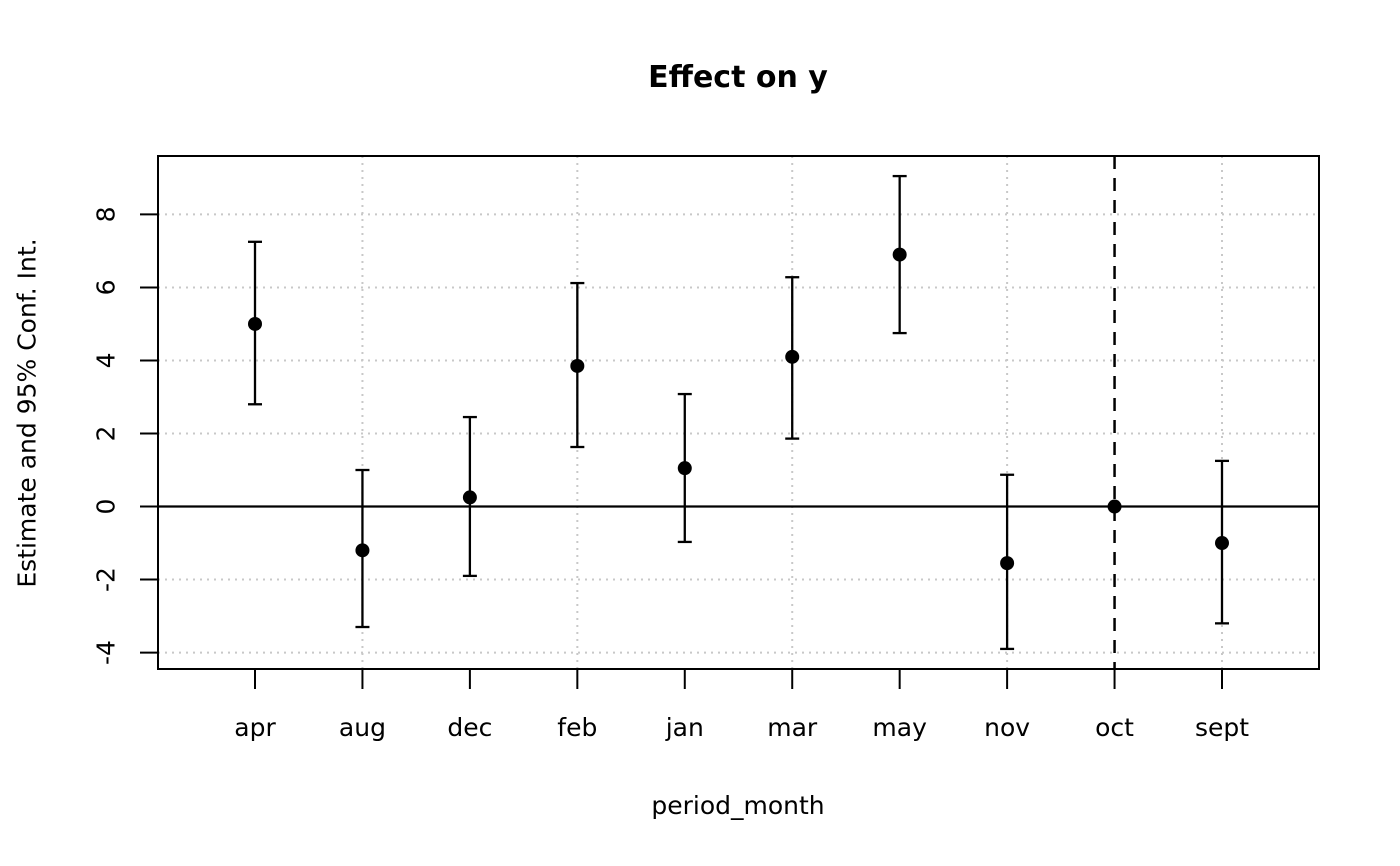  I want to click on x-axis-title: period_month, so click(738, 805).